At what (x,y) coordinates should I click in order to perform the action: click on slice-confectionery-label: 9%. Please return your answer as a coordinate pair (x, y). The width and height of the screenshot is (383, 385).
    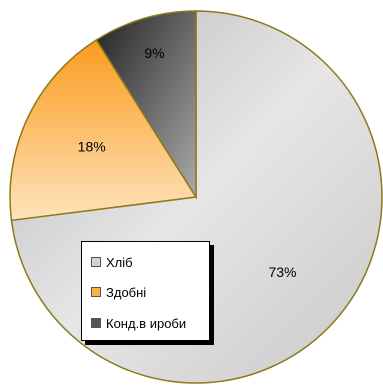
    Looking at the image, I should click on (154, 53).